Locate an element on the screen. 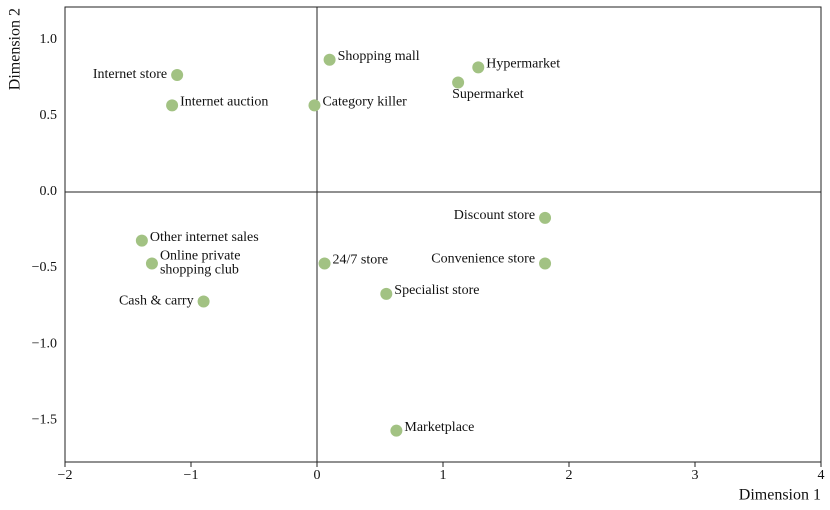 The width and height of the screenshot is (830, 510). x-axis-title: Dimension 1 is located at coordinates (780, 495).